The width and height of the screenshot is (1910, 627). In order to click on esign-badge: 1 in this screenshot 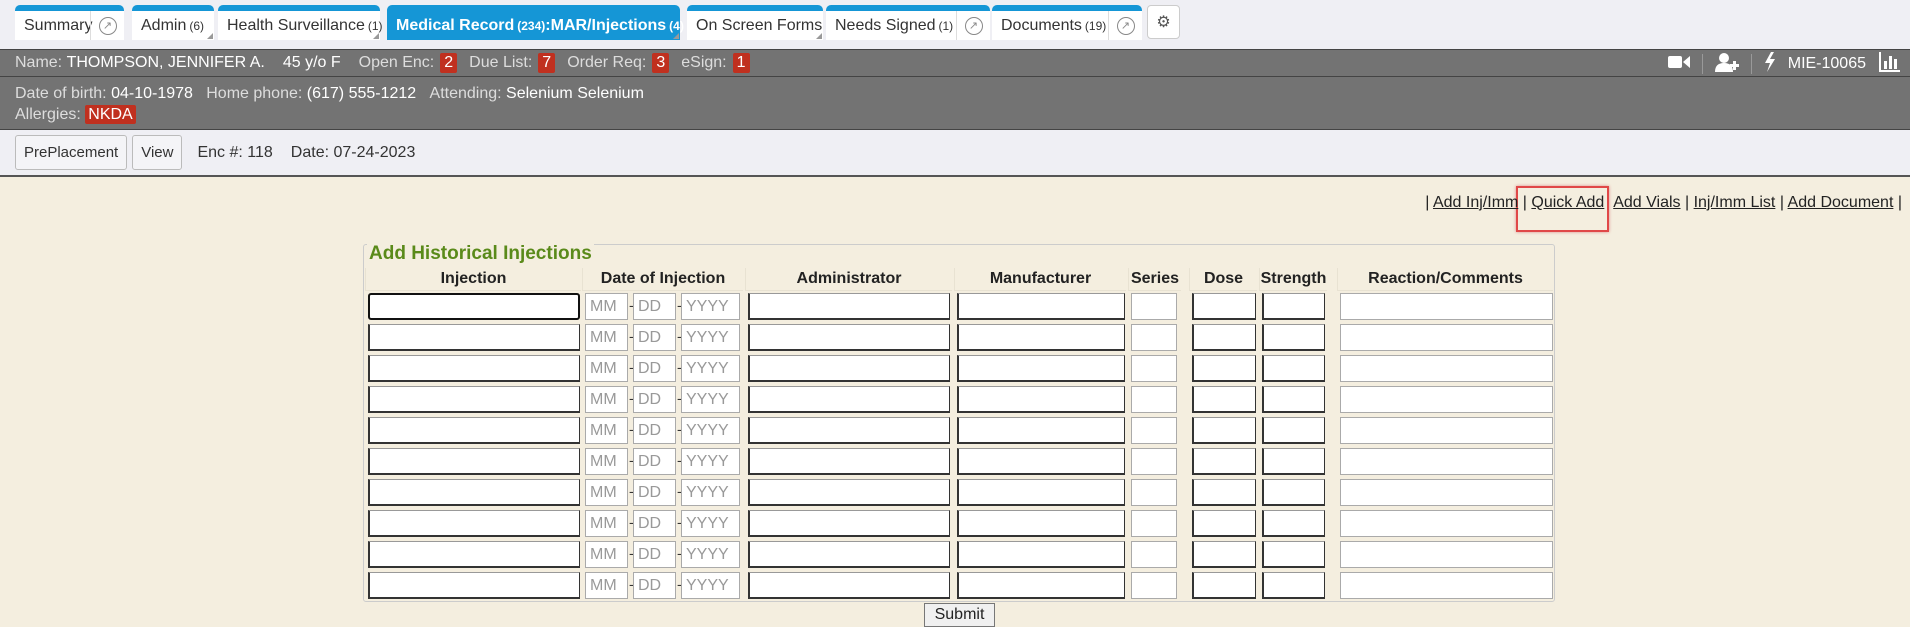, I will do `click(741, 63)`.